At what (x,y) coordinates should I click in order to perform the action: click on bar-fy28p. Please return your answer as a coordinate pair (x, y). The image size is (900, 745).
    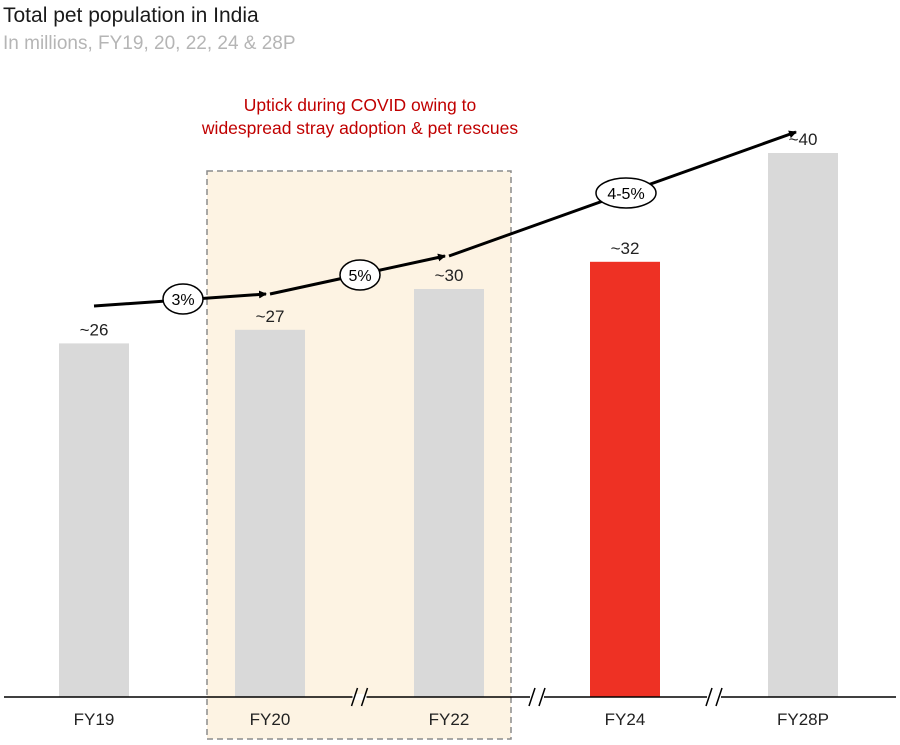
    Looking at the image, I should click on (803, 425).